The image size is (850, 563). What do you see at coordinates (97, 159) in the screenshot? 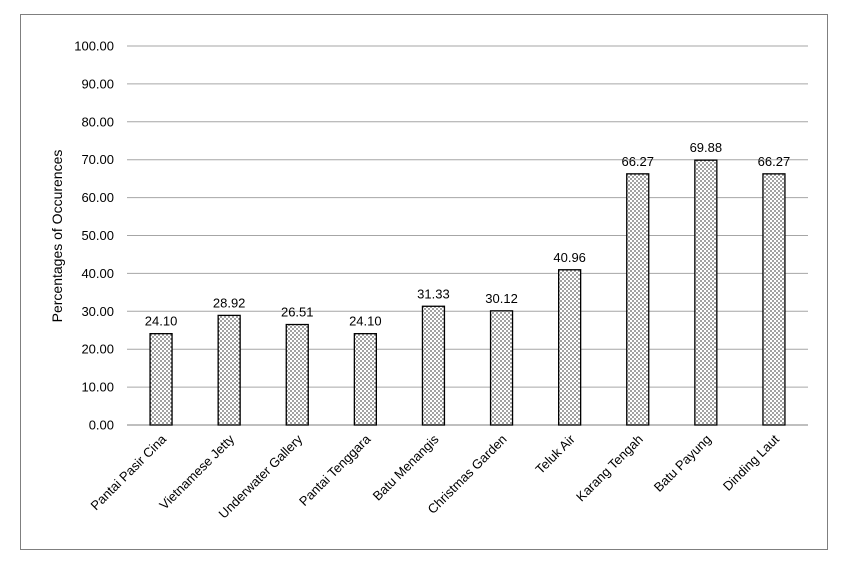
I see `y-tick-label: 70.00` at bounding box center [97, 159].